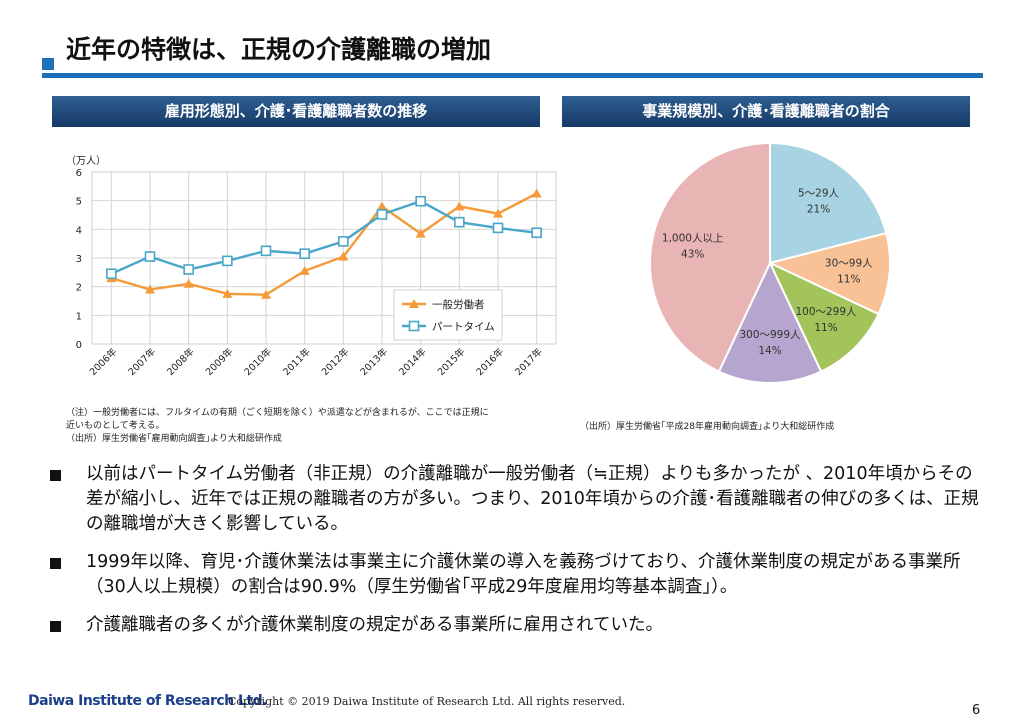 The image size is (1024, 724). What do you see at coordinates (79, 345) in the screenshot?
I see `y-tick-label: 0` at bounding box center [79, 345].